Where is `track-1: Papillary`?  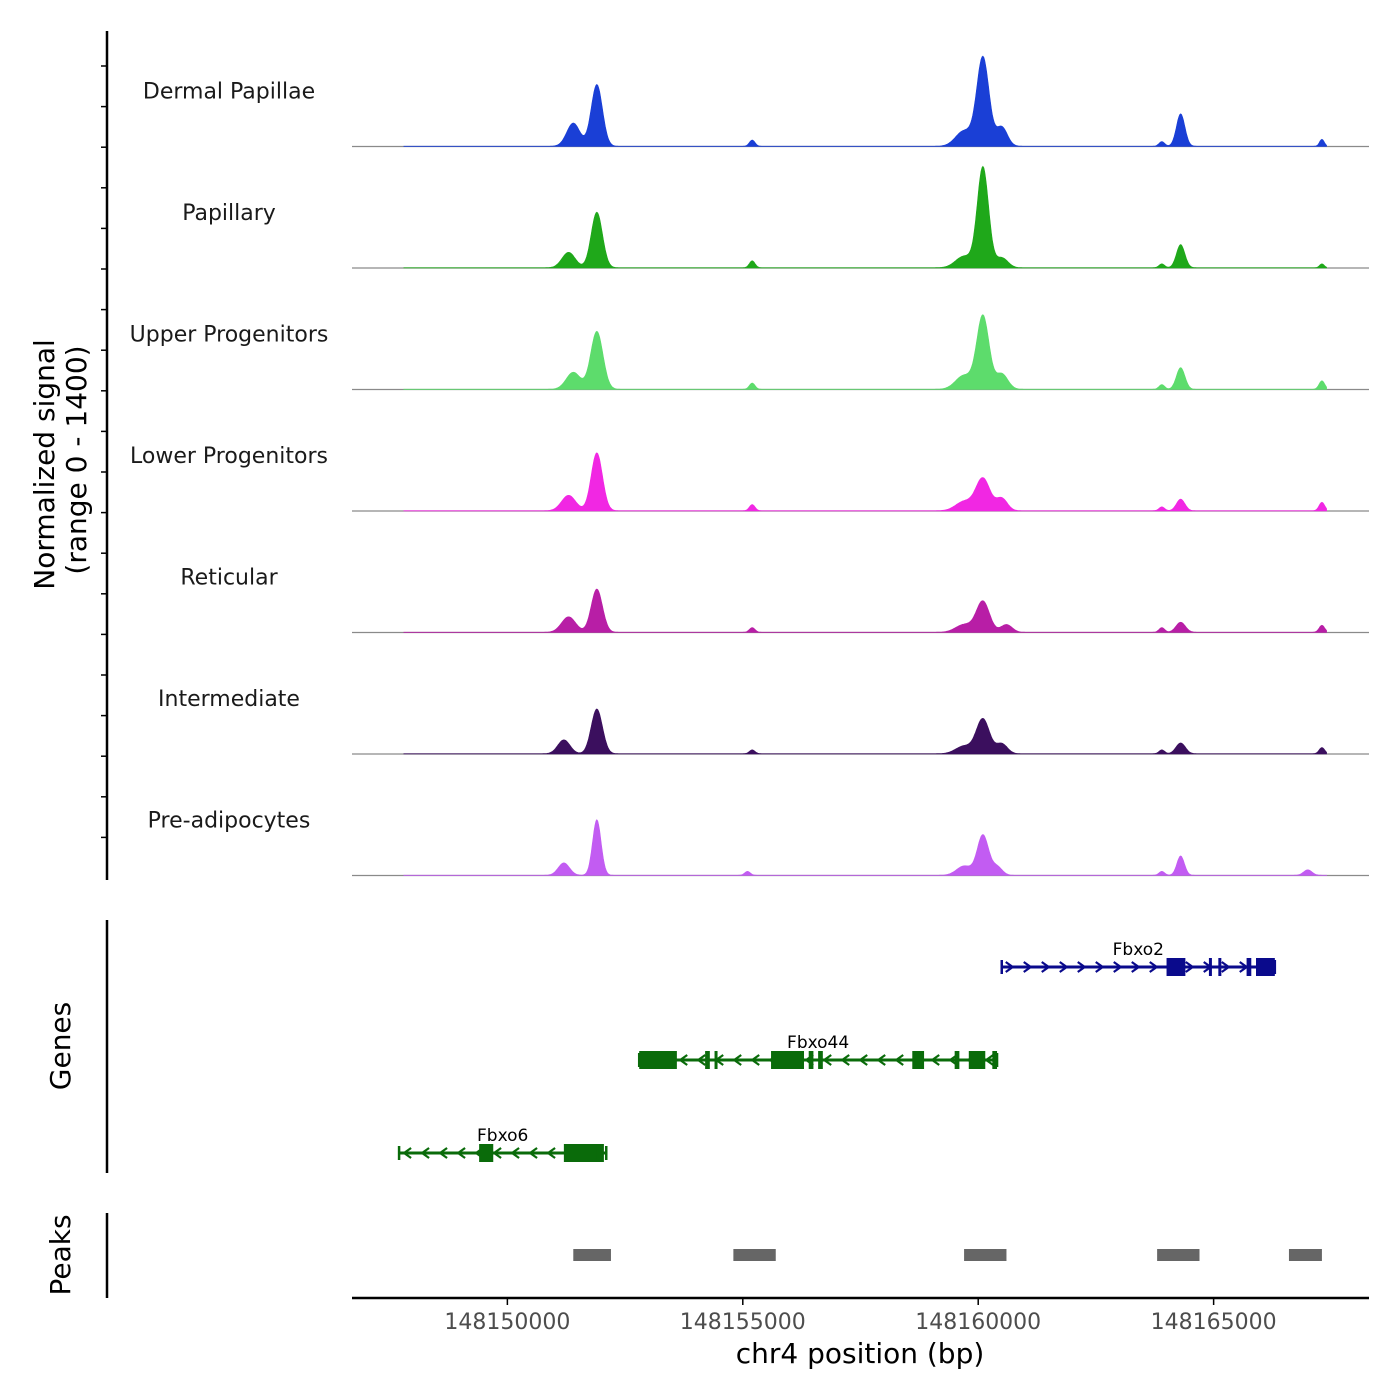
track-1: Papillary is located at coordinates (775, 217).